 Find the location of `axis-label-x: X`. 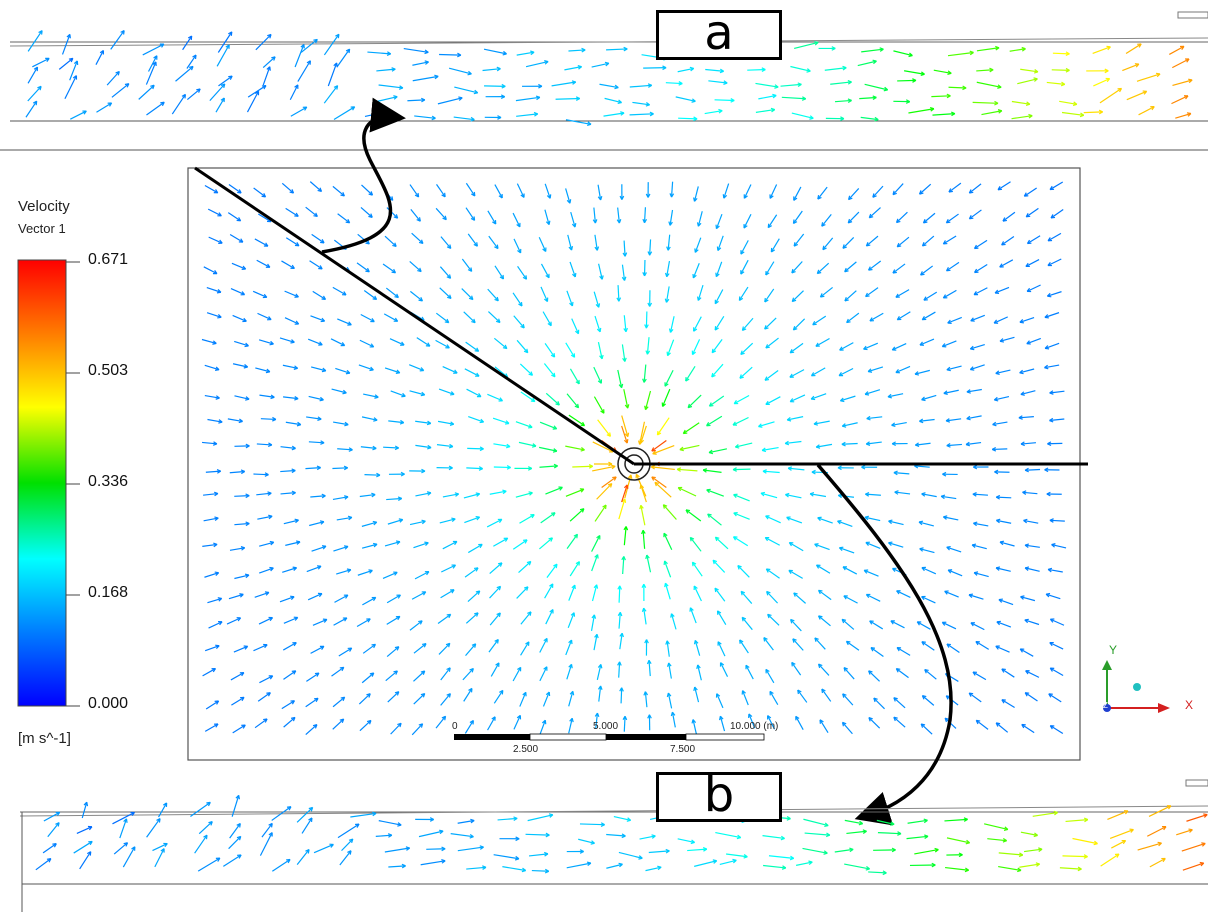

axis-label-x: X is located at coordinates (1189, 705).